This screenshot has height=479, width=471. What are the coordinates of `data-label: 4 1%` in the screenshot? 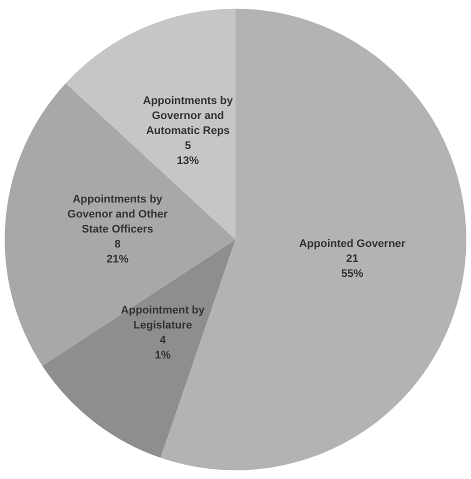 It's located at (162, 348).